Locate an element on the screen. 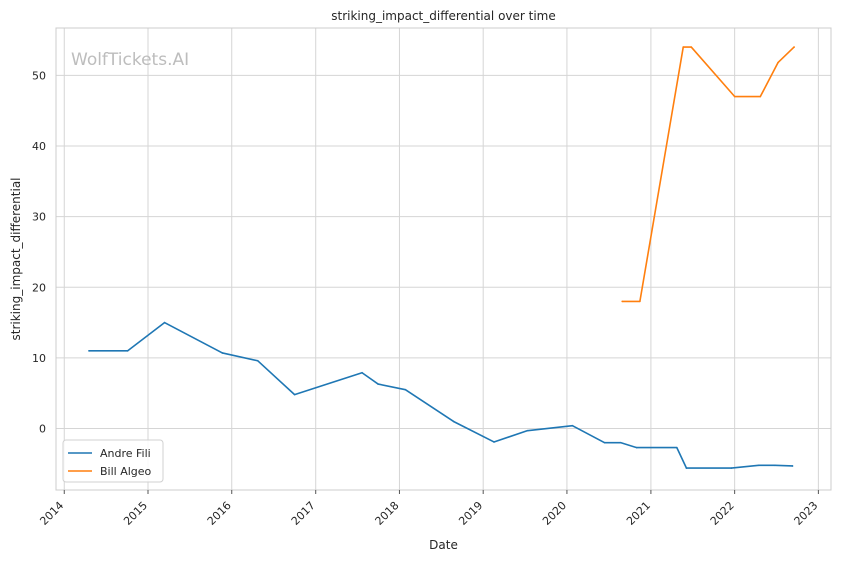  y-tick-label: 30 is located at coordinates (39, 217).